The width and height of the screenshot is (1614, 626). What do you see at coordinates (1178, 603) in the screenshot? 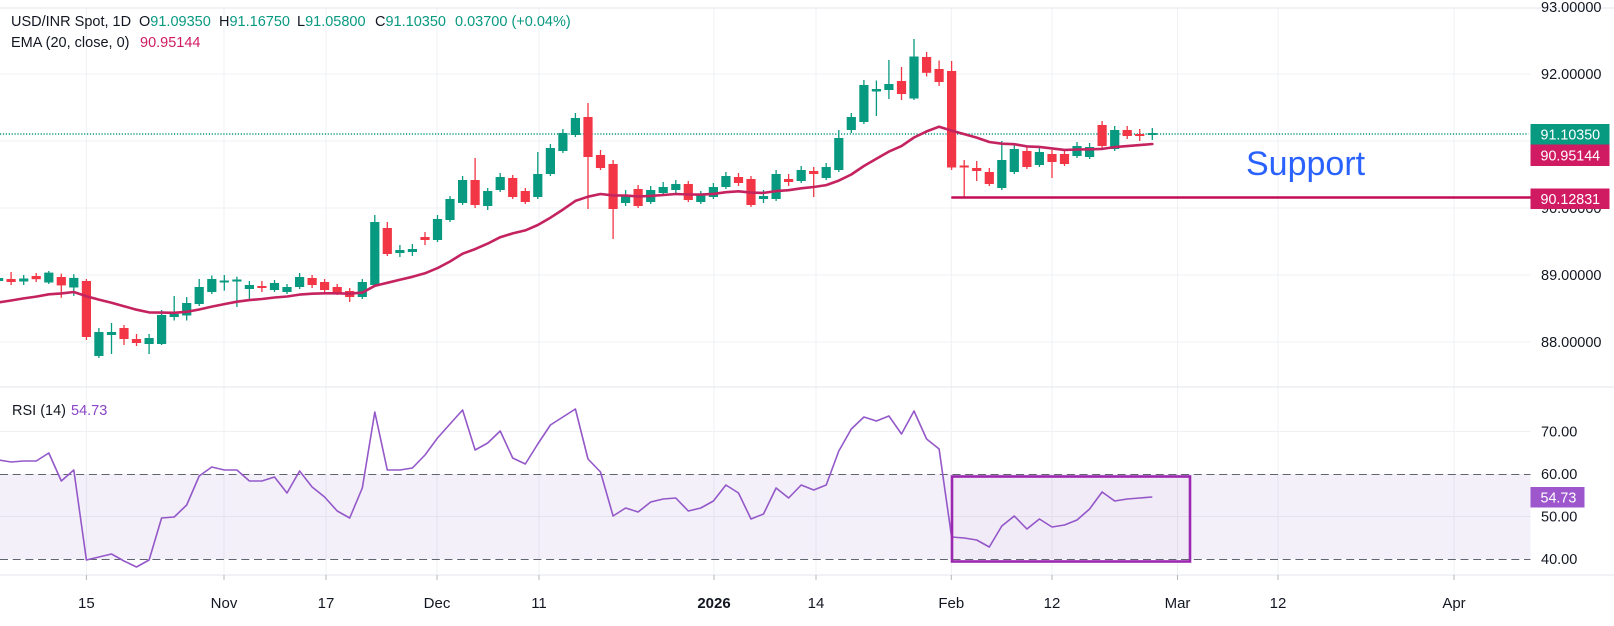
I see `svg-text: Mar` at bounding box center [1178, 603].